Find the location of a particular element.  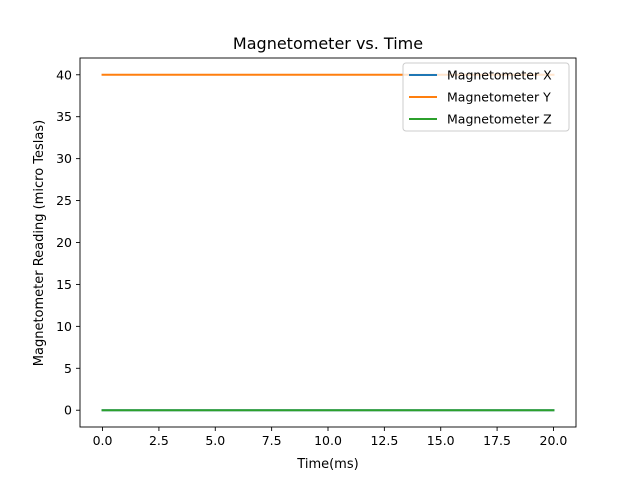

legend-label-2: Magnetometer Y is located at coordinates (499, 97).